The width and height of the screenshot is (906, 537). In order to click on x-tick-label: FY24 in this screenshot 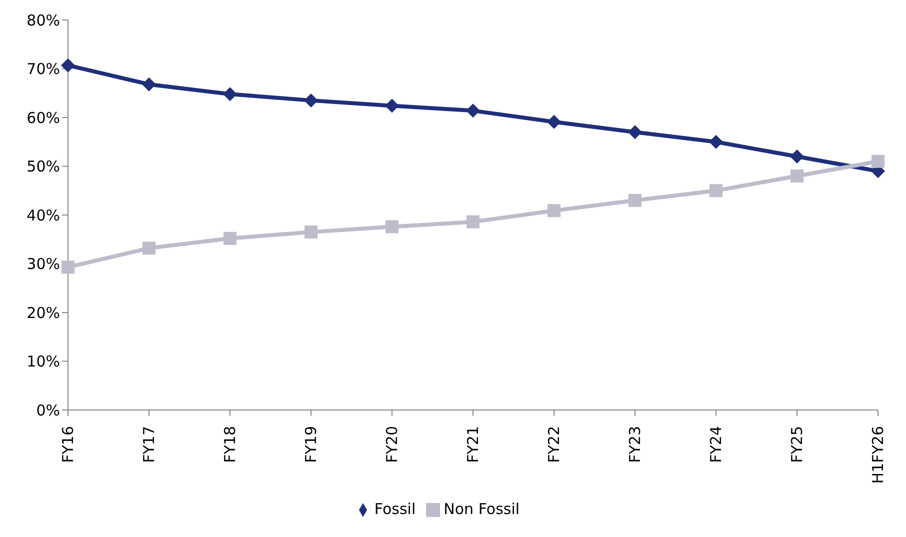, I will do `click(716, 444)`.